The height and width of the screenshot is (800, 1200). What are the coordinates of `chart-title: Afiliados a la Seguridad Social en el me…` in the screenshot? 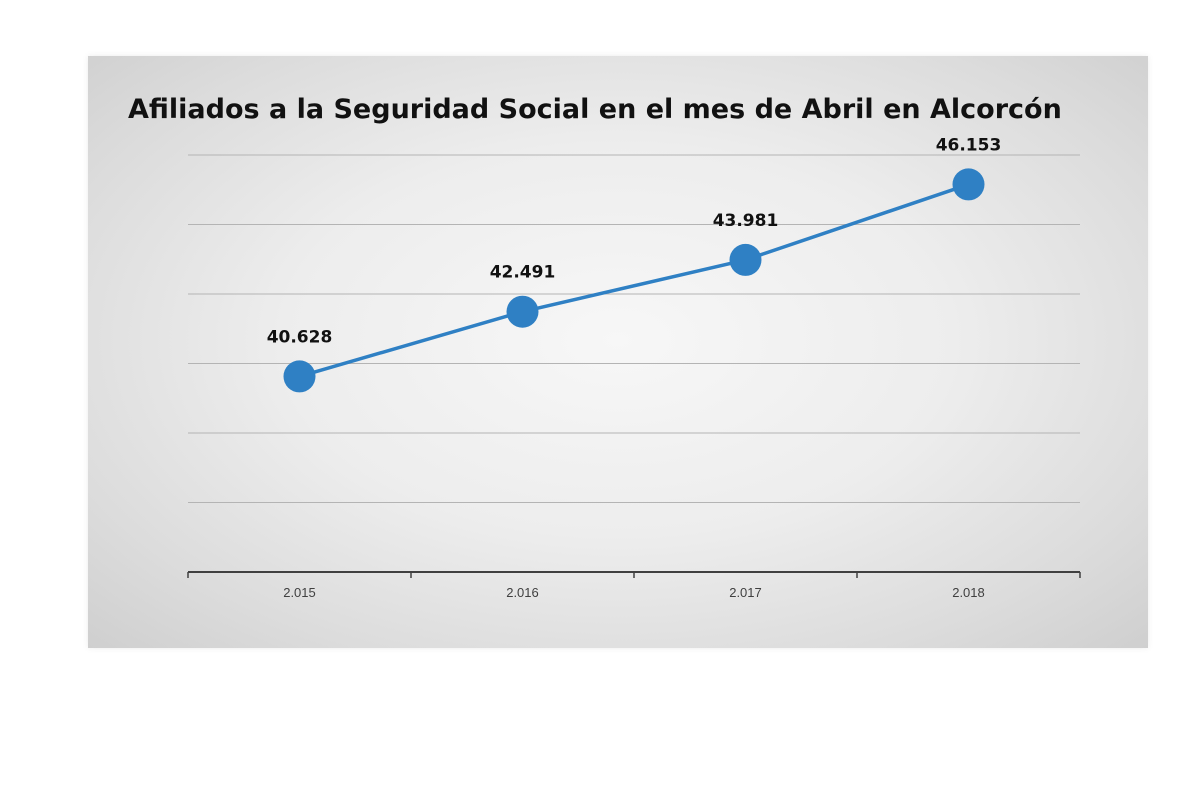 It's located at (595, 109).